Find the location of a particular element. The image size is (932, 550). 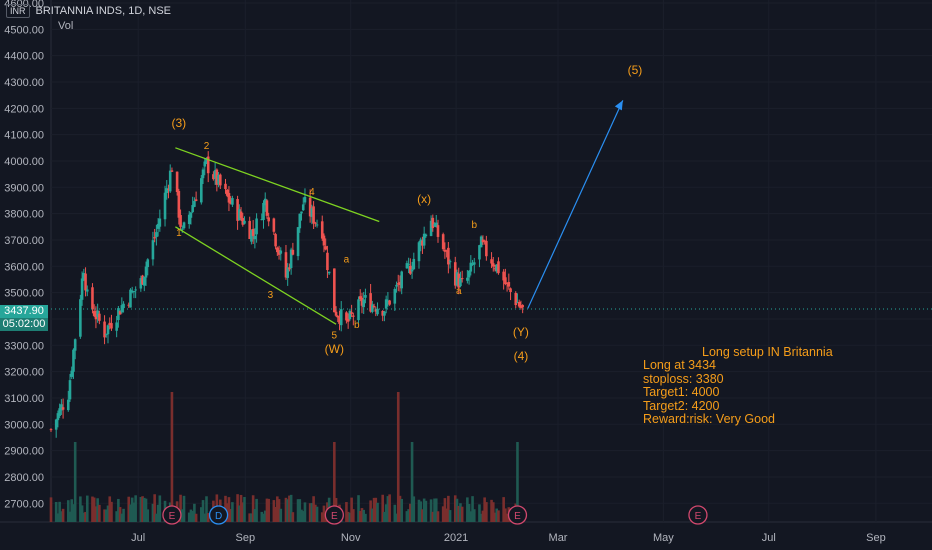

price-tick-label: 4100.00 is located at coordinates (24, 136).